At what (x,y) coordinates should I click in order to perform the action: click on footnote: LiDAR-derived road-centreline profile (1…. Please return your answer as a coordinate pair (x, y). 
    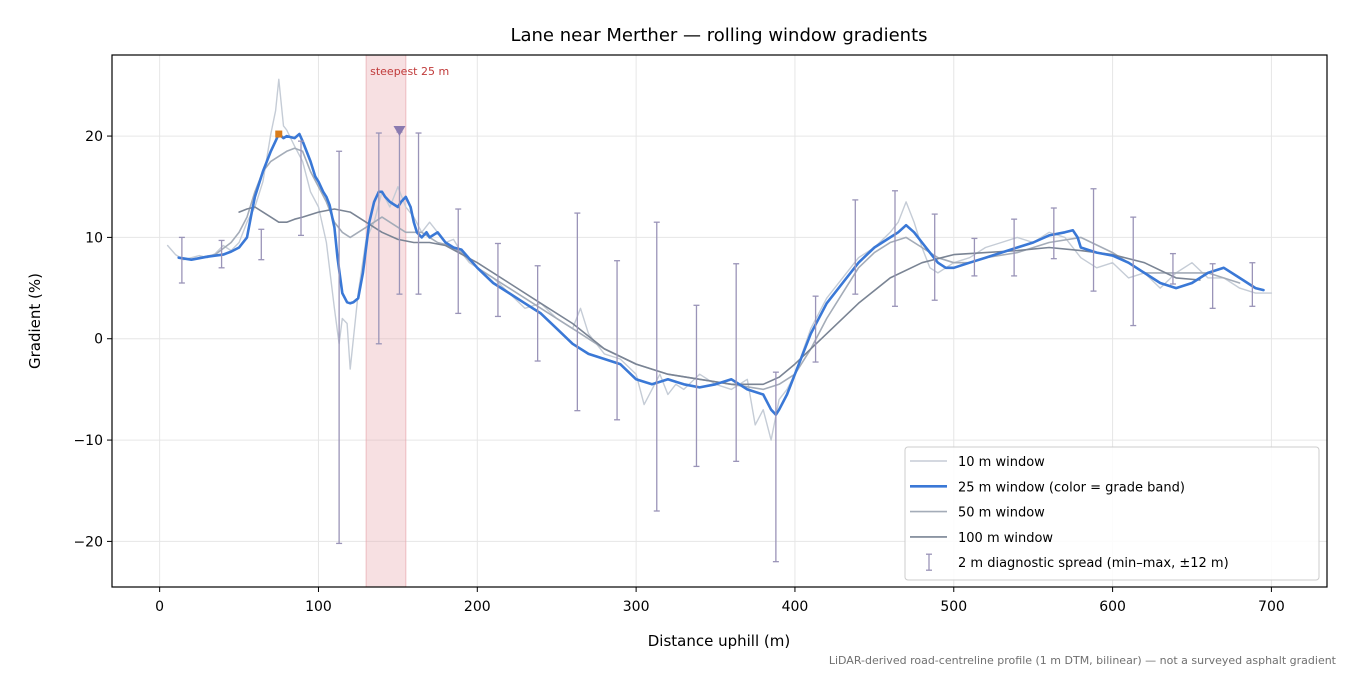
    Looking at the image, I should click on (1083, 660).